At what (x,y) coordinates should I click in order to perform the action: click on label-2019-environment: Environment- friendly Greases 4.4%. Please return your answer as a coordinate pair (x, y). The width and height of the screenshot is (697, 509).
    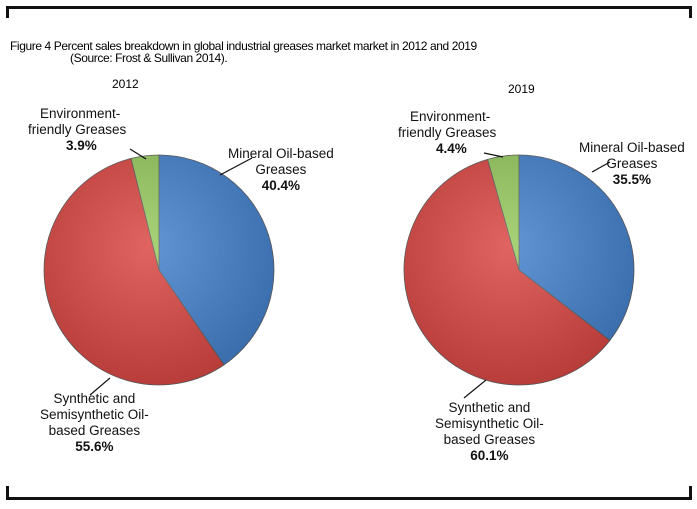
    Looking at the image, I should click on (447, 133).